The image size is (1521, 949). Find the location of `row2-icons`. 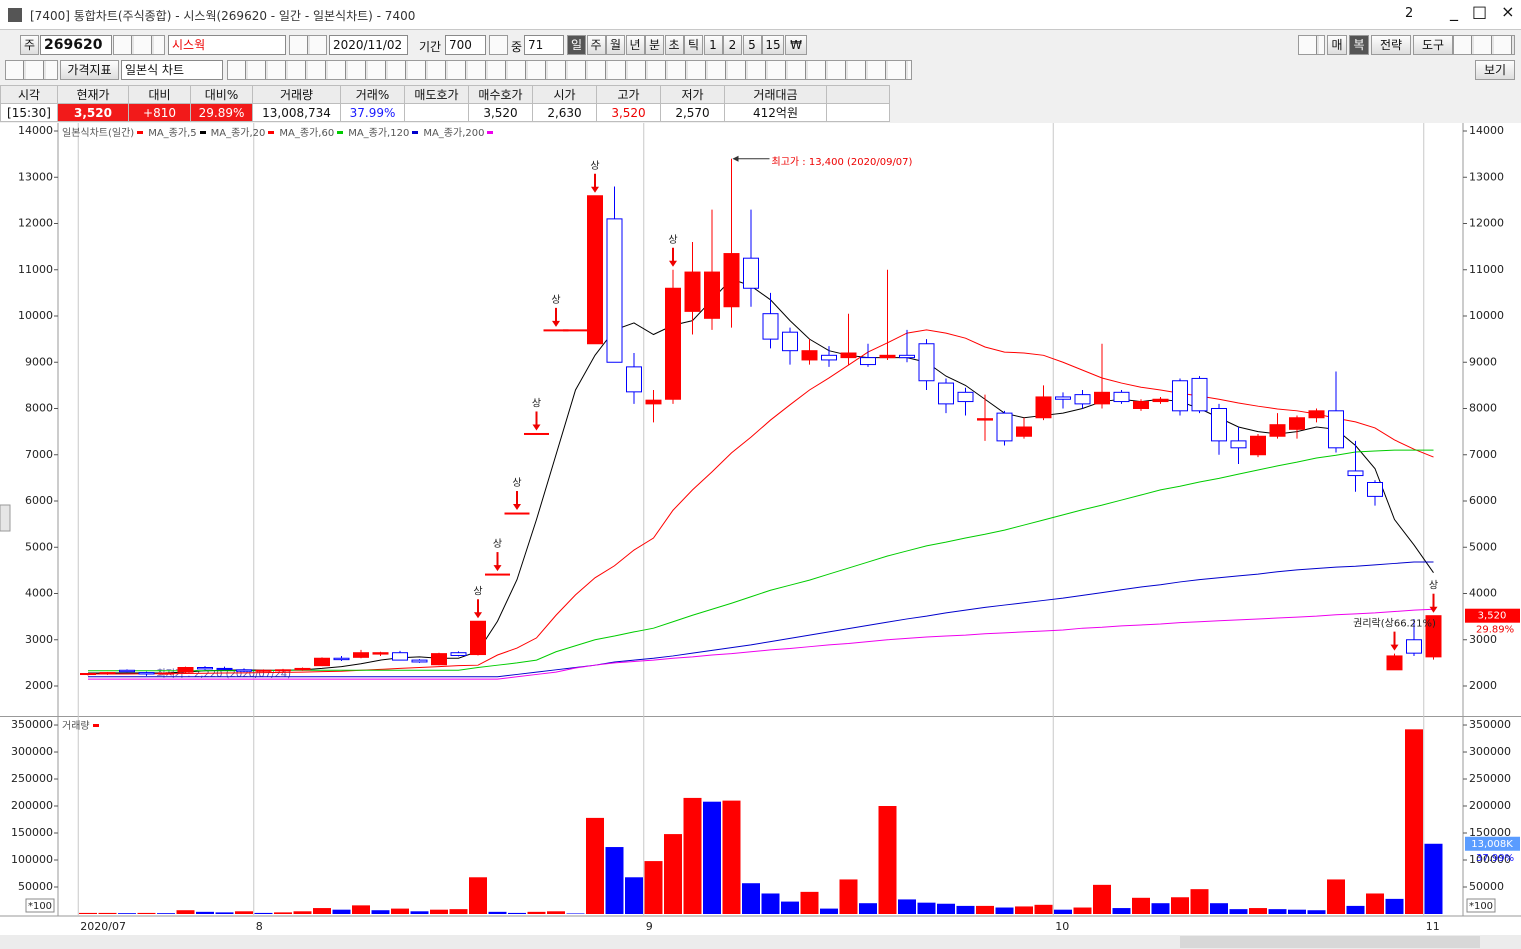

row2-icons is located at coordinates (31, 70).